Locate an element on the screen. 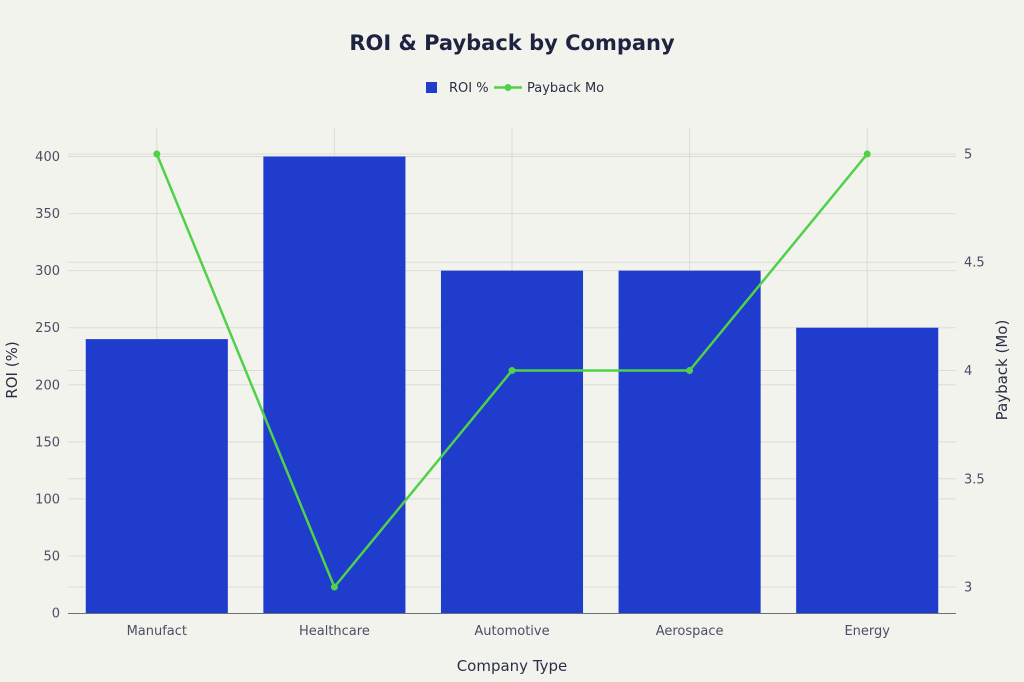  payback-point-energy is located at coordinates (867, 154).